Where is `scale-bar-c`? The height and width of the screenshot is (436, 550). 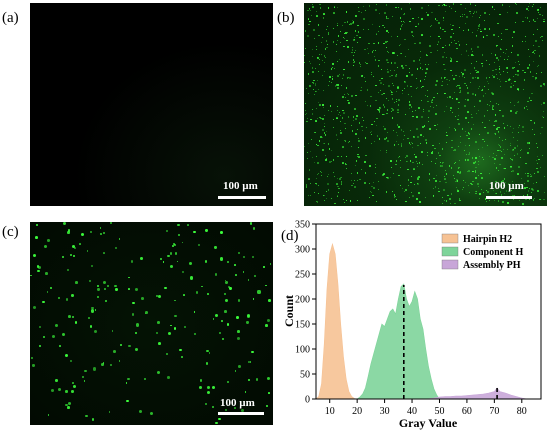 scale-bar-c is located at coordinates (241, 413).